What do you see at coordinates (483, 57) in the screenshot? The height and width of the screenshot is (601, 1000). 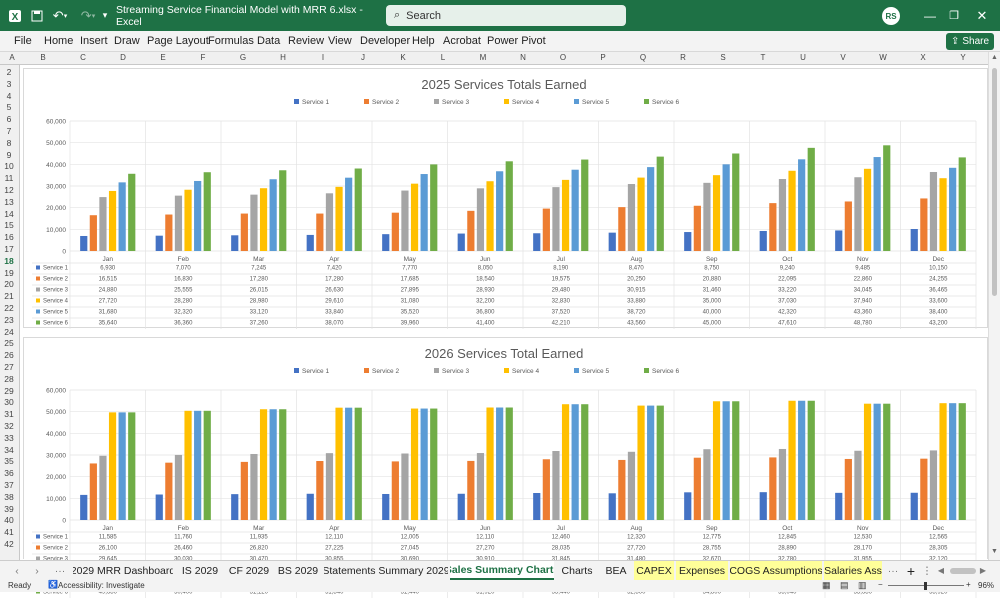 I see `column-header-m: M` at bounding box center [483, 57].